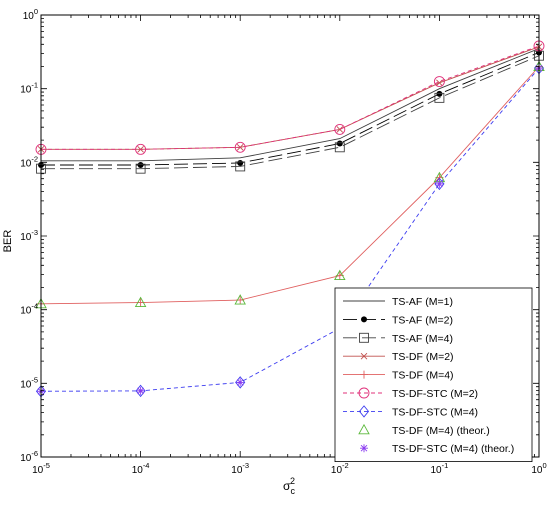  Describe the element at coordinates (422, 302) in the screenshot. I see `legend-label-0: TS-AF (M=1)` at that location.